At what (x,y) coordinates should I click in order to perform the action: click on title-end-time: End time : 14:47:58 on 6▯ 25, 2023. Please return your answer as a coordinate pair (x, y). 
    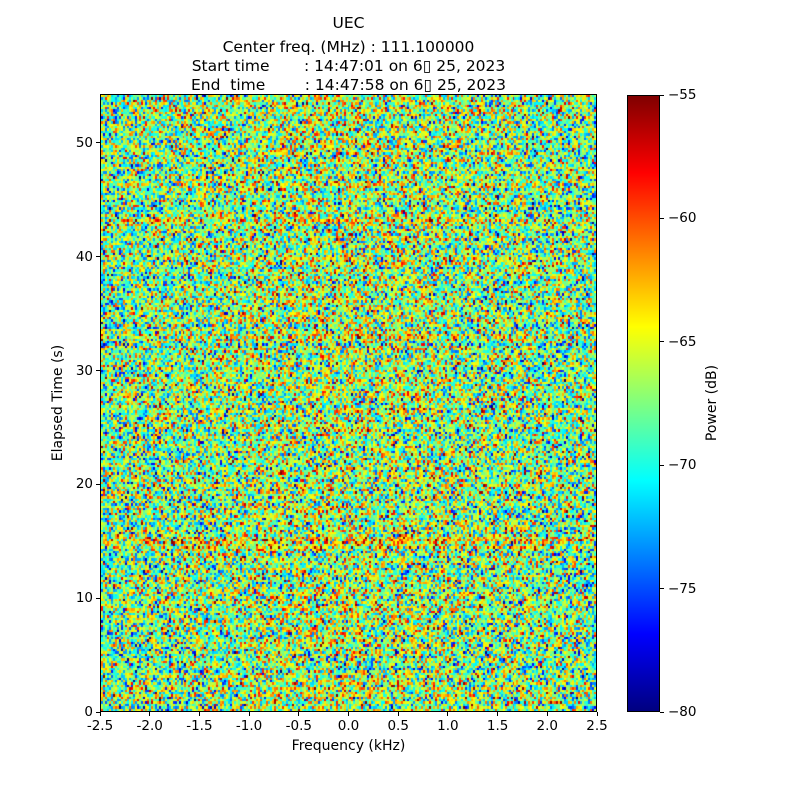
    Looking at the image, I should click on (348, 85).